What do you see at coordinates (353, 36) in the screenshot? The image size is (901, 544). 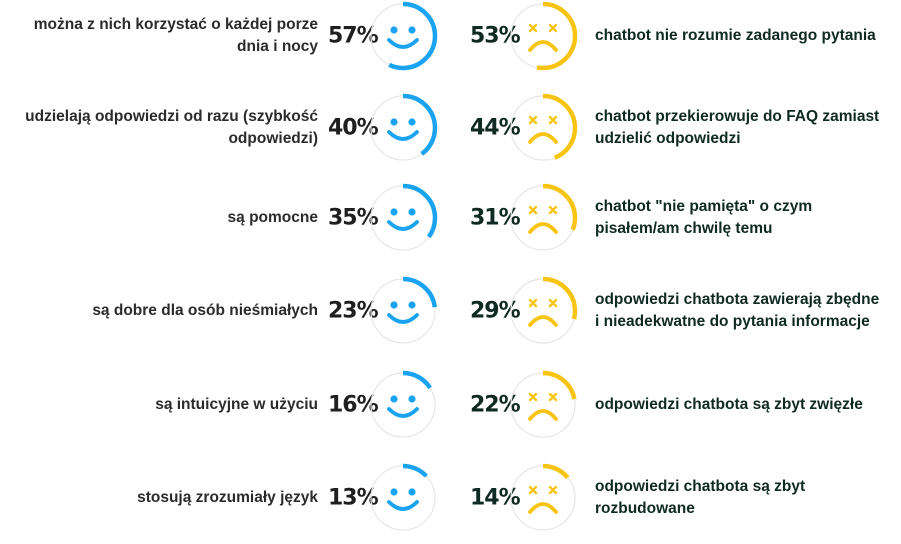 I see `positive-percentage: 57%` at bounding box center [353, 36].